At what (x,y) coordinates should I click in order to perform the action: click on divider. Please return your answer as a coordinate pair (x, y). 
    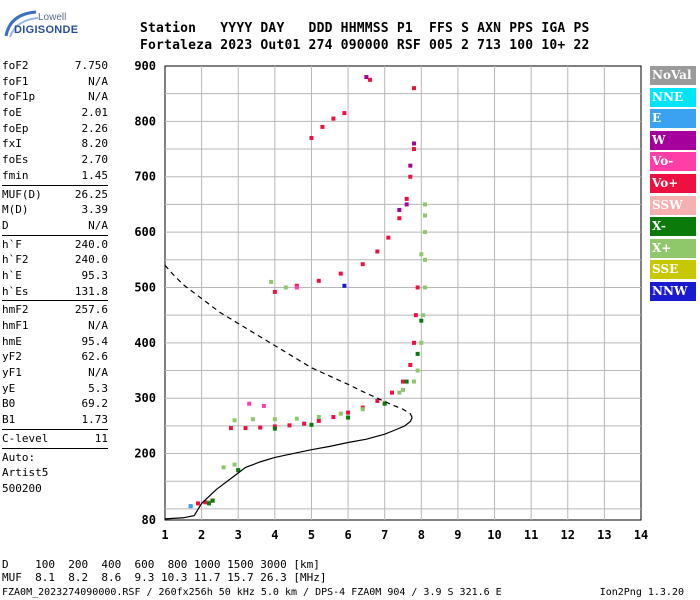
    Looking at the image, I should click on (55, 429).